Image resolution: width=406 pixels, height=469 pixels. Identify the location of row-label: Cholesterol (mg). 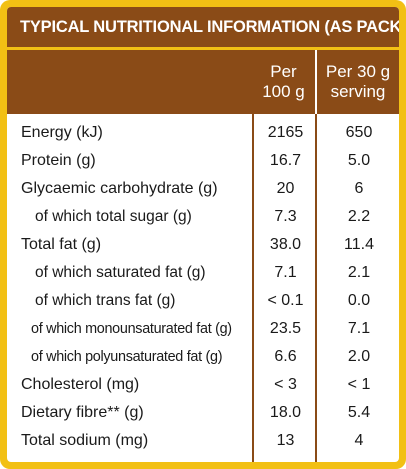
(80, 384).